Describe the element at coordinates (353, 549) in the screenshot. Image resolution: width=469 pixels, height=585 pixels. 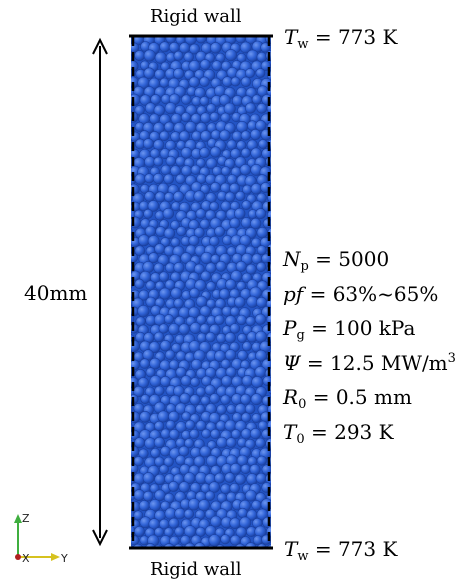
I see `value: = 773 K` at that location.